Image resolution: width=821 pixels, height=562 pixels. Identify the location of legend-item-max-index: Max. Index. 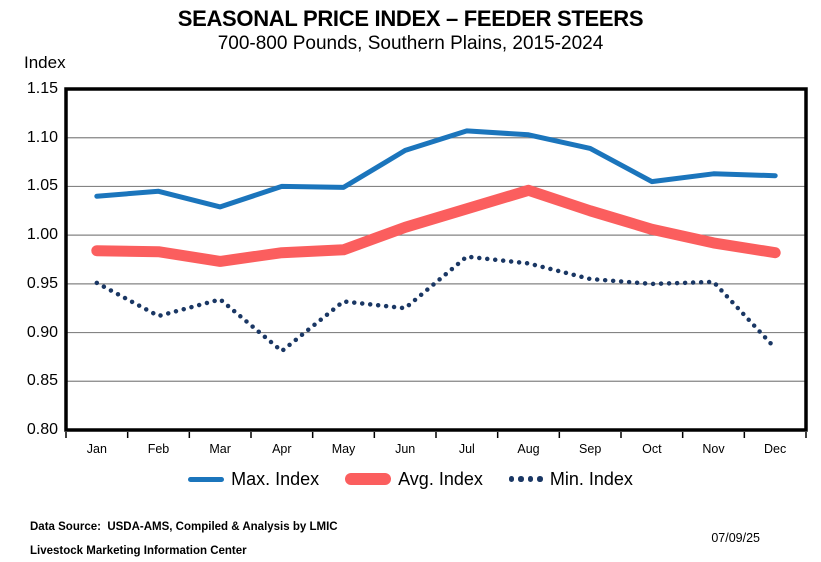
(253, 479).